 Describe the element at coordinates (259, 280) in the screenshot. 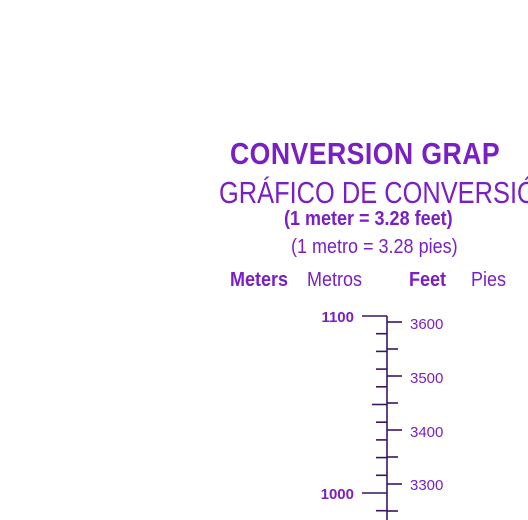

I see `meters-header: Meters` at that location.